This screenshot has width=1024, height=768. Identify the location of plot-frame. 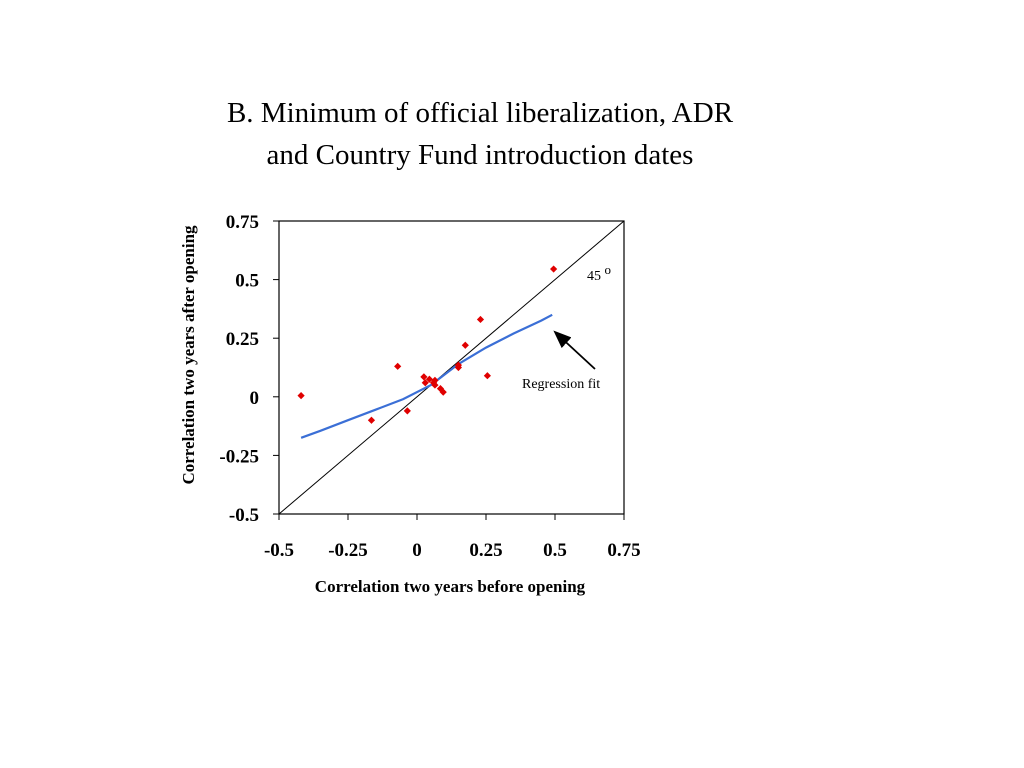
(451, 367).